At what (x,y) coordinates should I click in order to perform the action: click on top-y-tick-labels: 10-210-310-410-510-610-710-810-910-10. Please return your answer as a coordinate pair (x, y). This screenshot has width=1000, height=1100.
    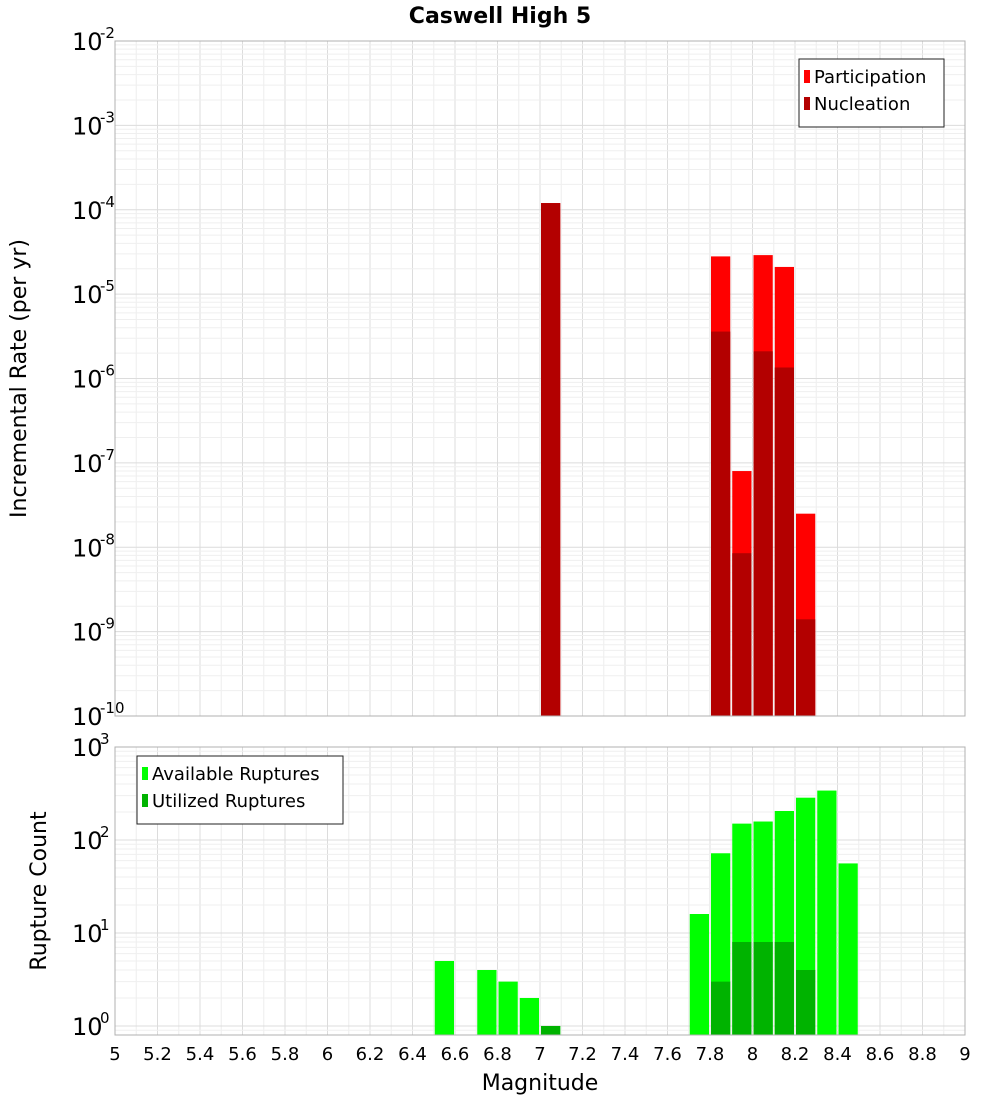
    Looking at the image, I should click on (98, 377).